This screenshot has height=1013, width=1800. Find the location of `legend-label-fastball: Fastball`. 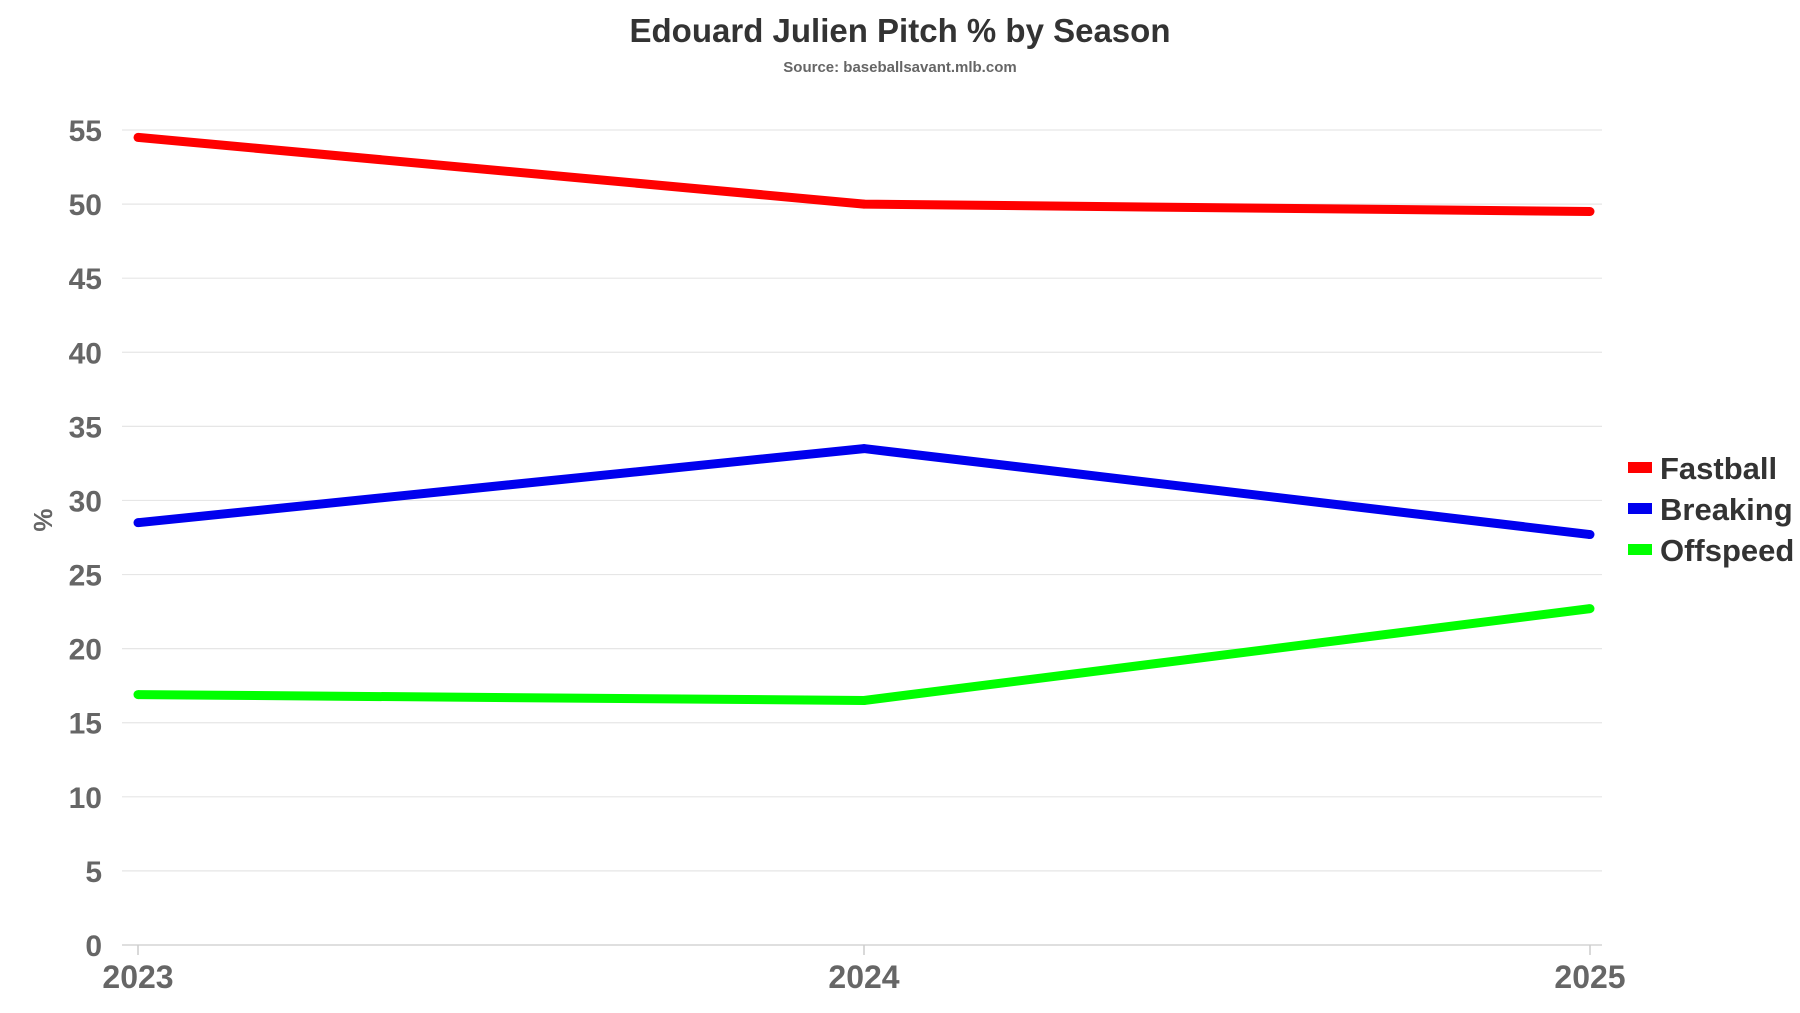

legend-label-fastball: Fastball is located at coordinates (1718, 468).